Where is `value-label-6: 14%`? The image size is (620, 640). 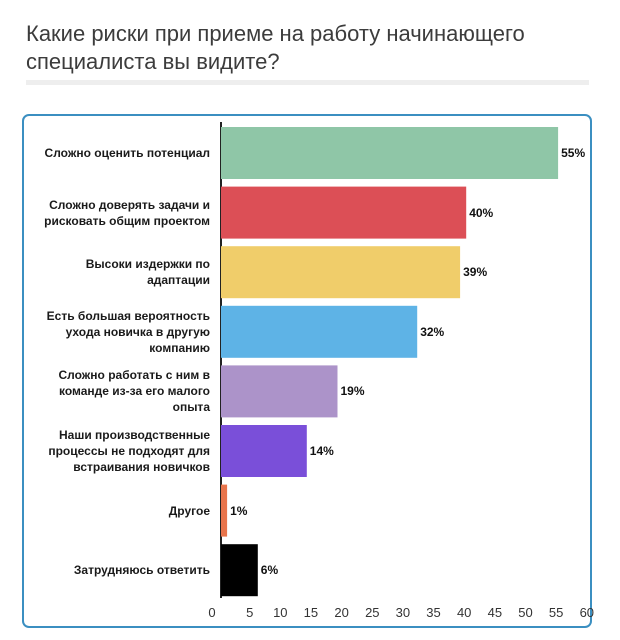 value-label-6: 14% is located at coordinates (321, 451).